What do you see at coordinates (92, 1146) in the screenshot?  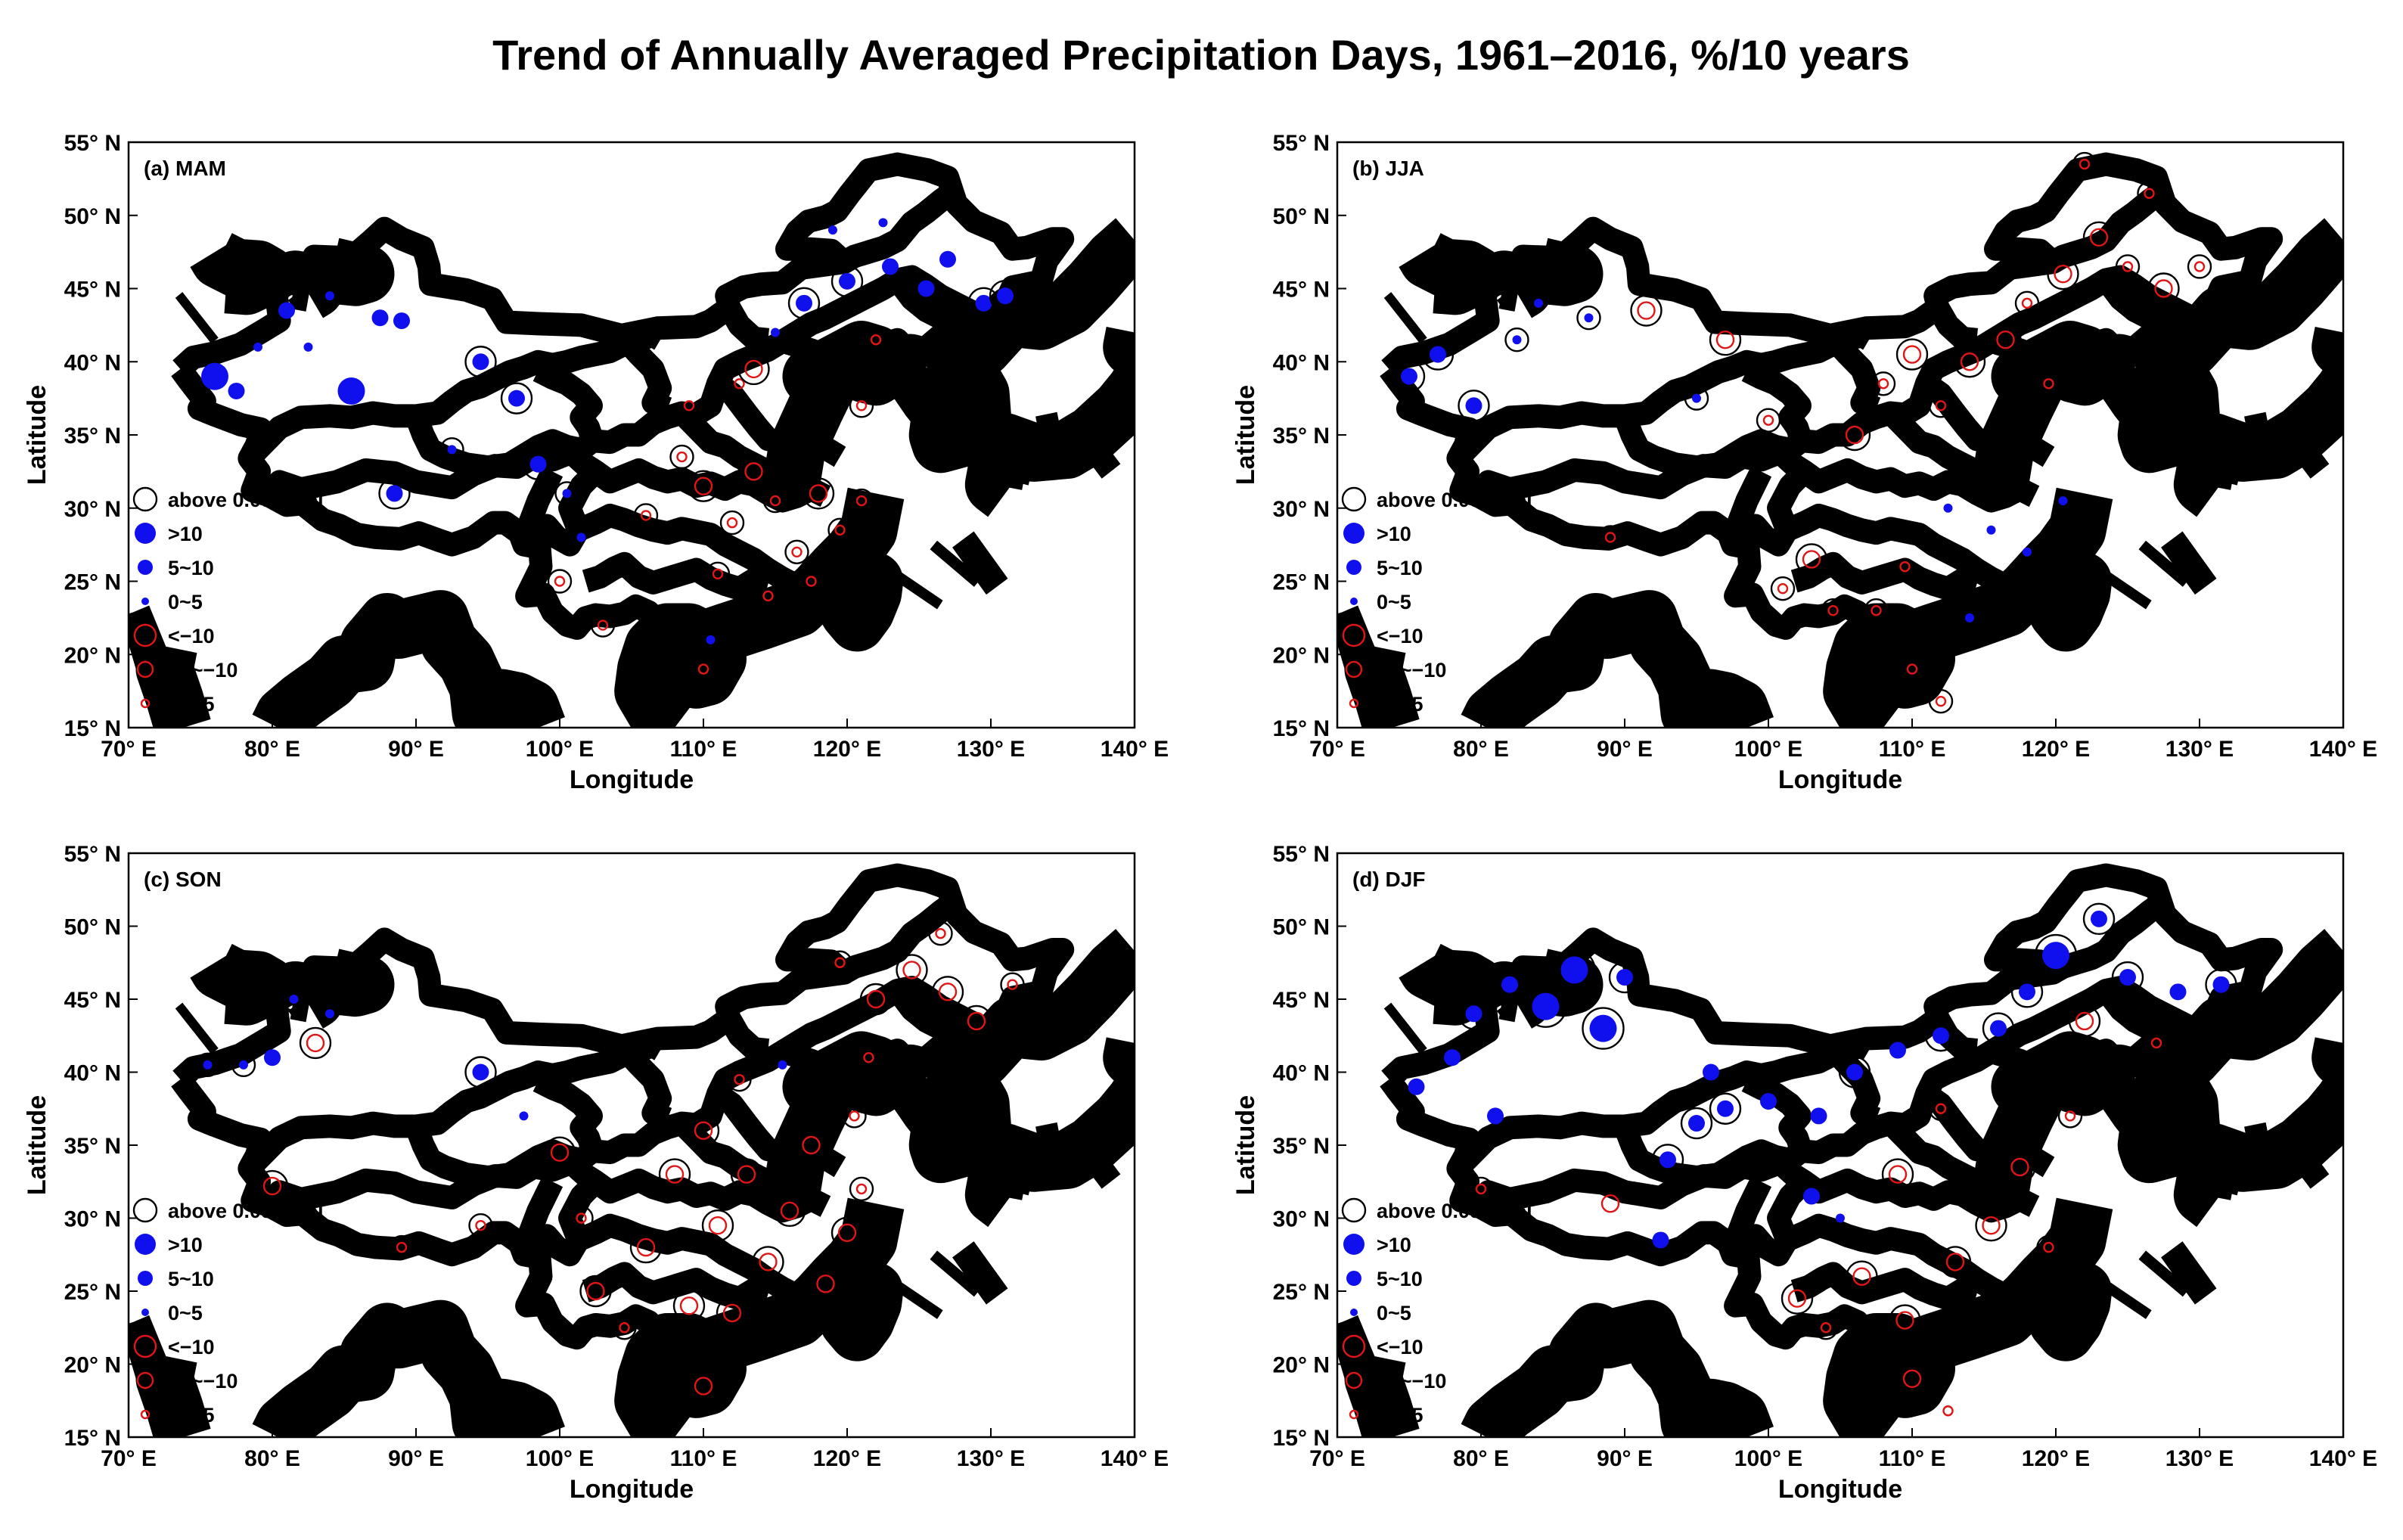 I see `y-tick-label: 35° N` at bounding box center [92, 1146].